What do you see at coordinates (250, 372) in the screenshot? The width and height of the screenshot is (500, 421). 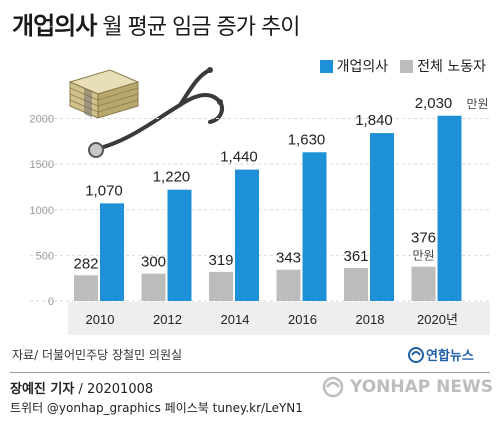 I see `divider` at bounding box center [250, 372].